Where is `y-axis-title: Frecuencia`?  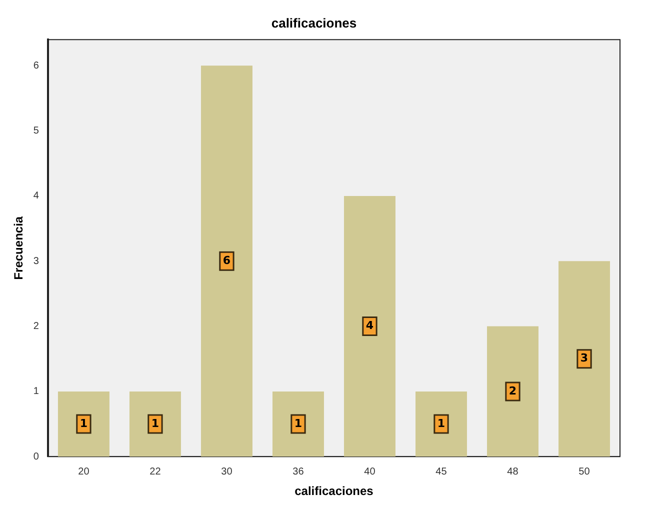 y-axis-title: Frecuencia is located at coordinates (19, 248).